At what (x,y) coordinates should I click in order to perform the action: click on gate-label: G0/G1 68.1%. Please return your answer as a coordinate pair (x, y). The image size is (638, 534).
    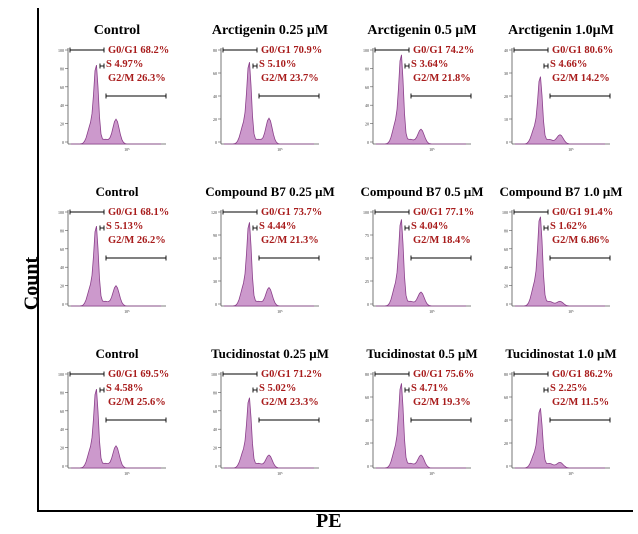
    Looking at the image, I should click on (138, 212).